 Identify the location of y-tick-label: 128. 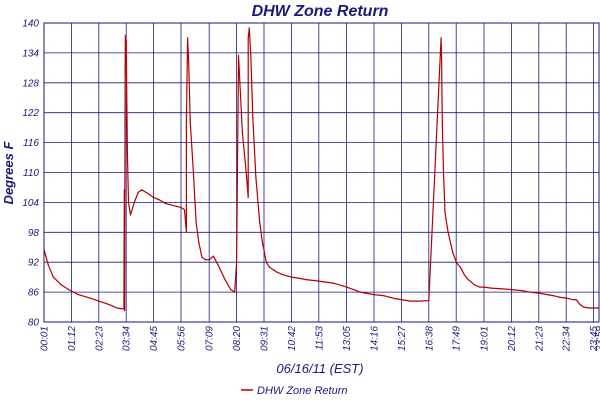
(30, 83).